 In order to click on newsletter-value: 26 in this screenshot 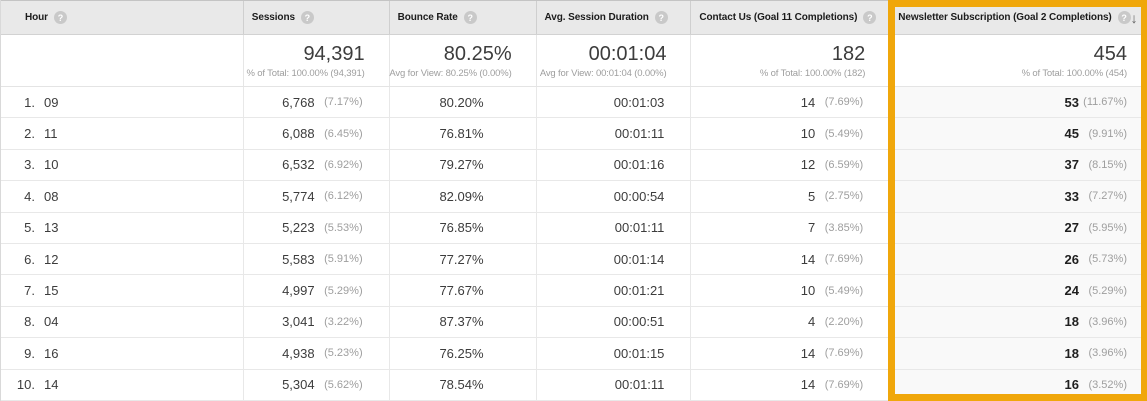, I will do `click(1071, 259)`.